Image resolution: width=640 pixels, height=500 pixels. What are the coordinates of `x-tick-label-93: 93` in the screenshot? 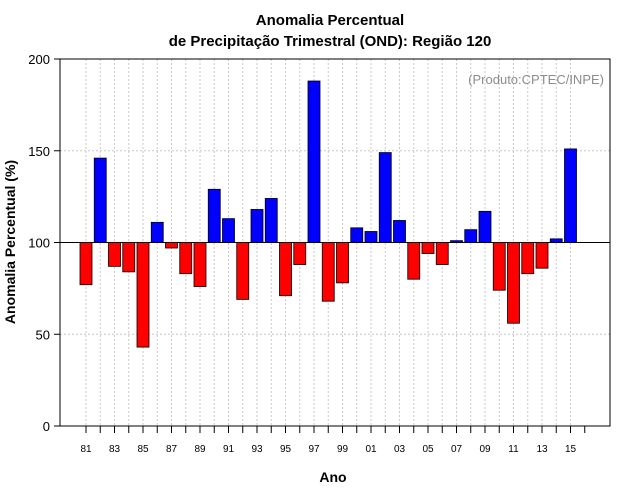 It's located at (257, 449).